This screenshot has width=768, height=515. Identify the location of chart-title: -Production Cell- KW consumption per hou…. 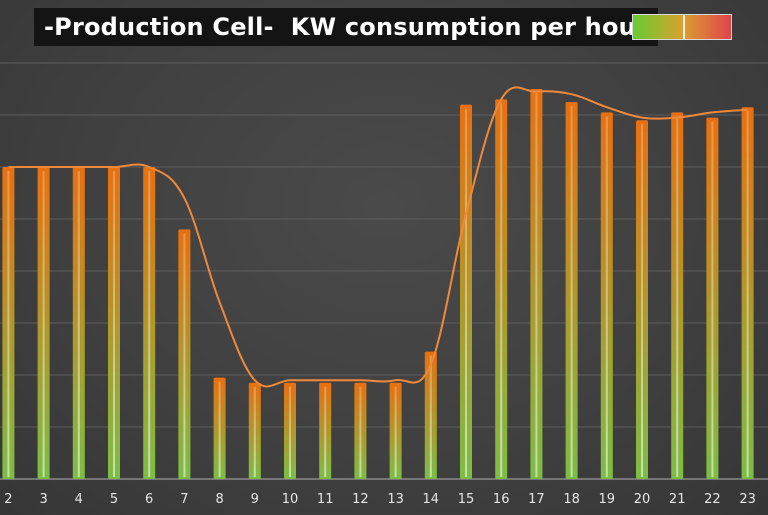
(346, 27).